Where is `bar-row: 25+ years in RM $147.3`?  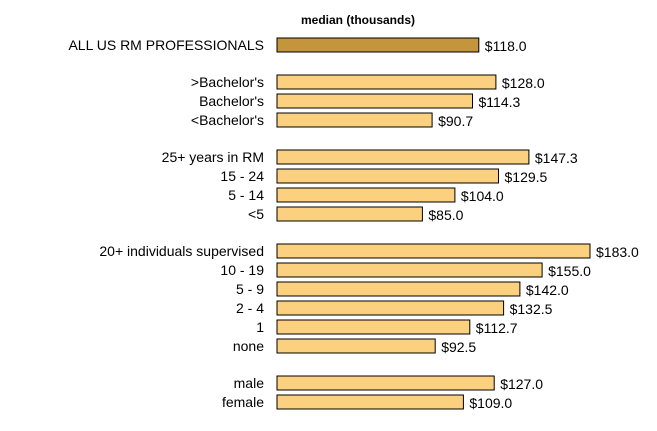 bar-row: 25+ years in RM $147.3 is located at coordinates (370, 157).